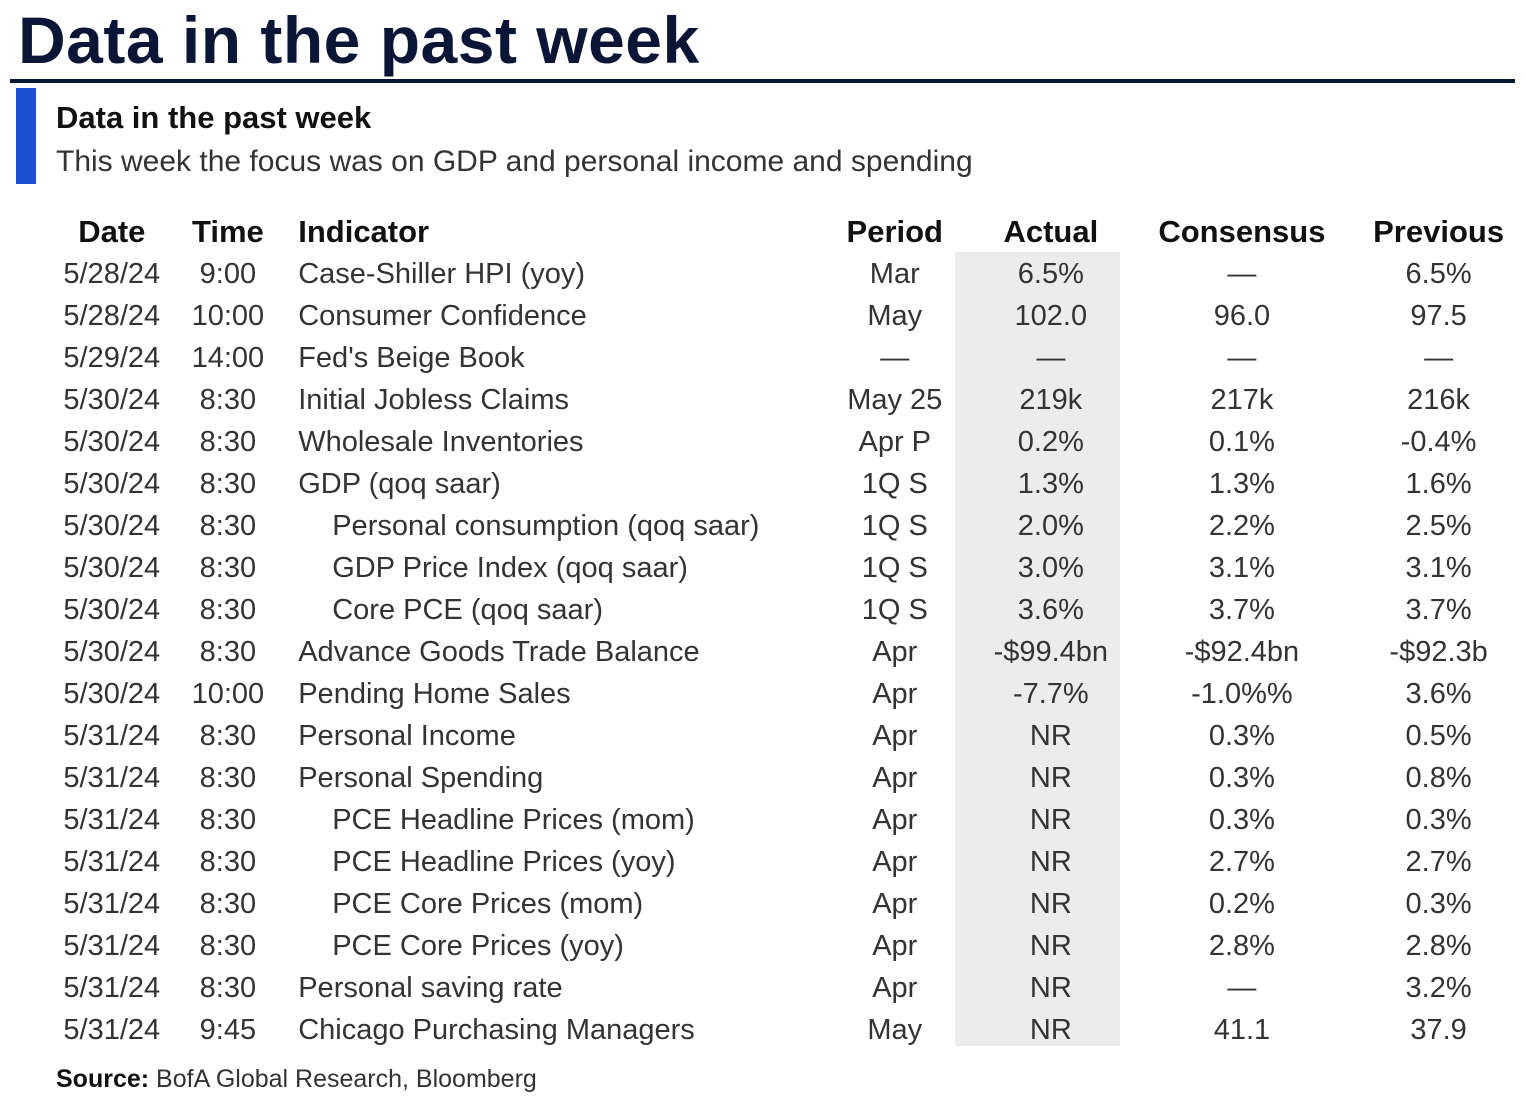 Image resolution: width=1526 pixels, height=1102 pixels. Describe the element at coordinates (1050, 526) in the screenshot. I see `cell-actual: 2.0%` at that location.